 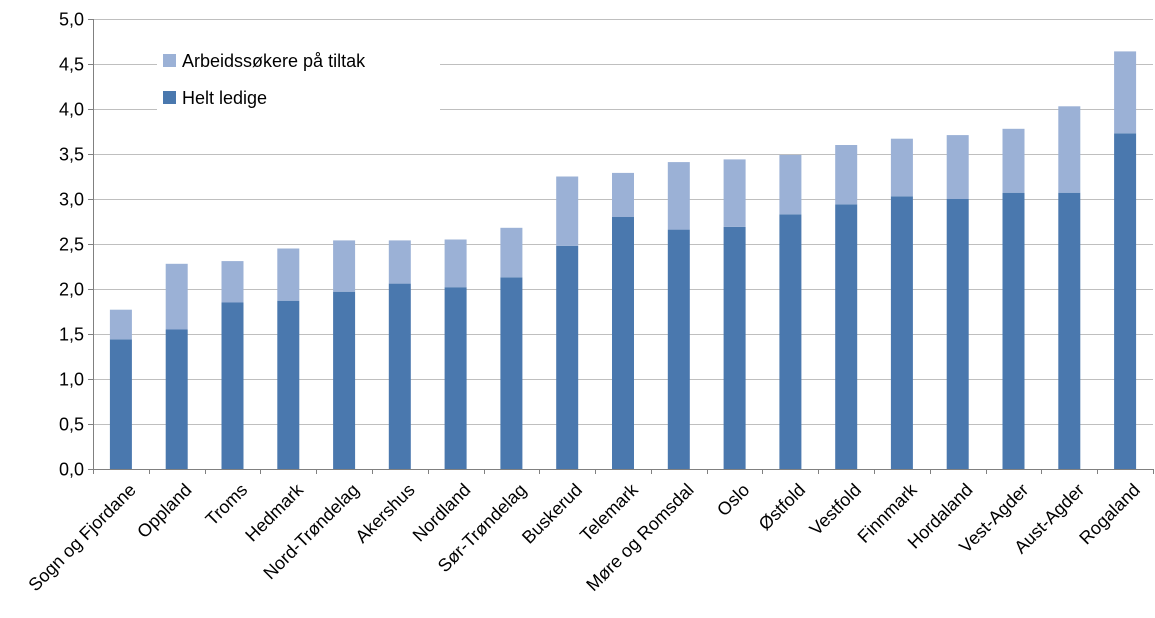 I want to click on y-tick-labels: 0,0 0,5 1,0 1,5 2,0 2,5 3,0 3,5 4,0 4,5 5,0, so click(x=71, y=245).